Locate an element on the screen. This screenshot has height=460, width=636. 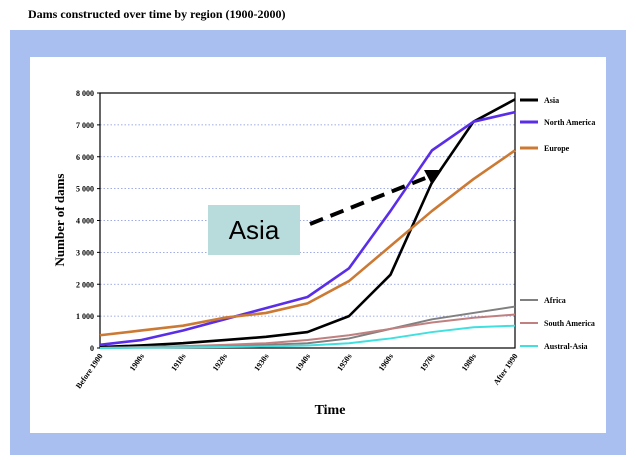
arrow-head is located at coordinates (433, 177).